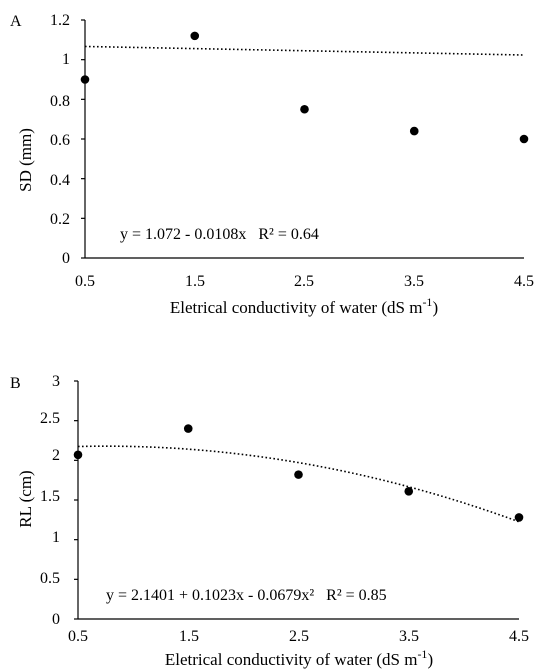 This screenshot has width=538, height=670. I want to click on y-tick-label: 2, so click(56, 455).